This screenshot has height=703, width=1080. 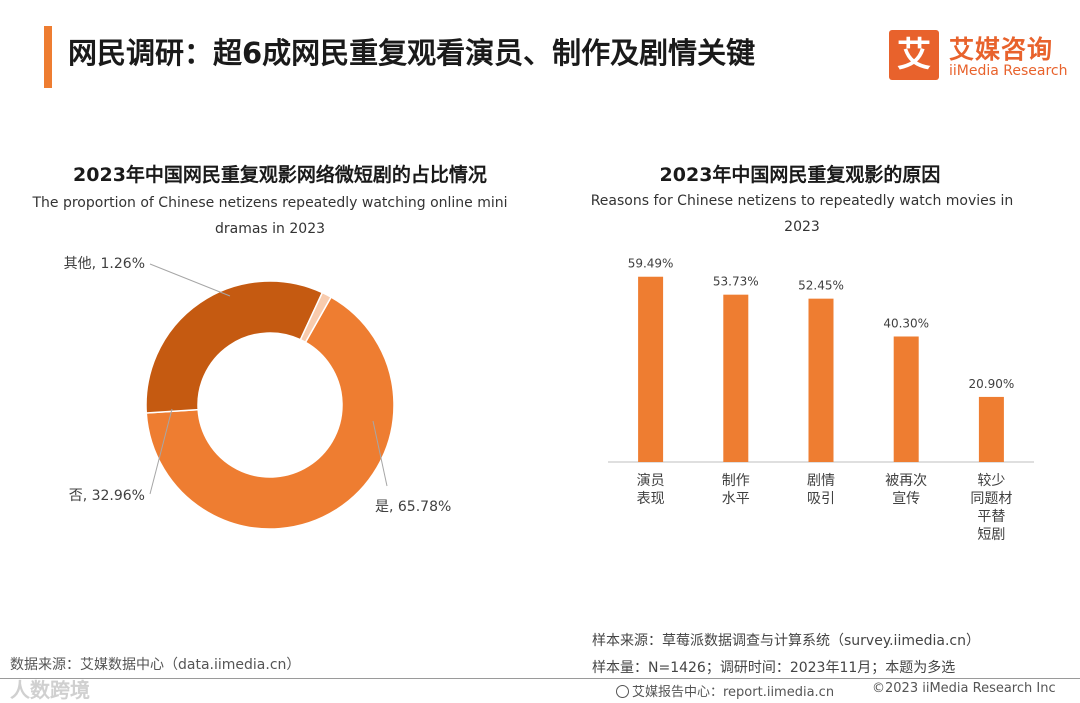 I want to click on pie-chart: 是, 65.78% 否, 32.96% 其他, 1.26%, so click(x=257, y=393).